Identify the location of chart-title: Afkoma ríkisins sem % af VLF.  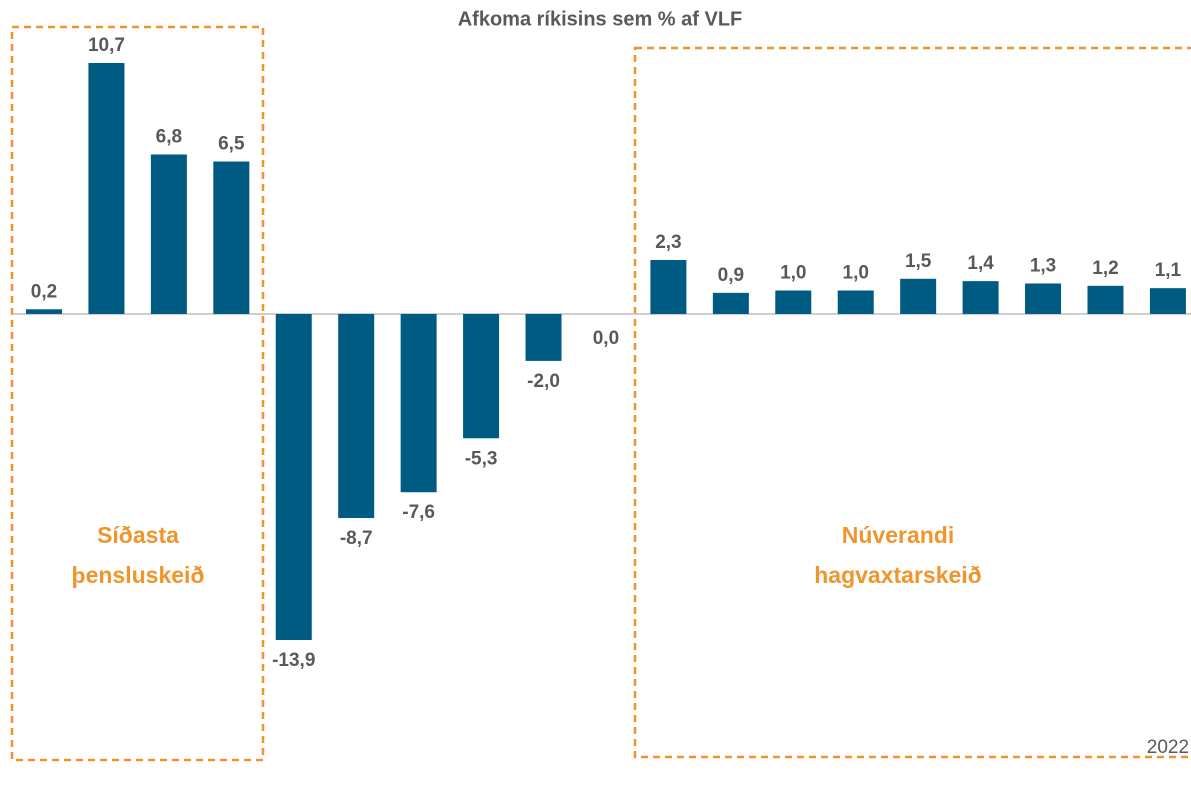
(600, 19).